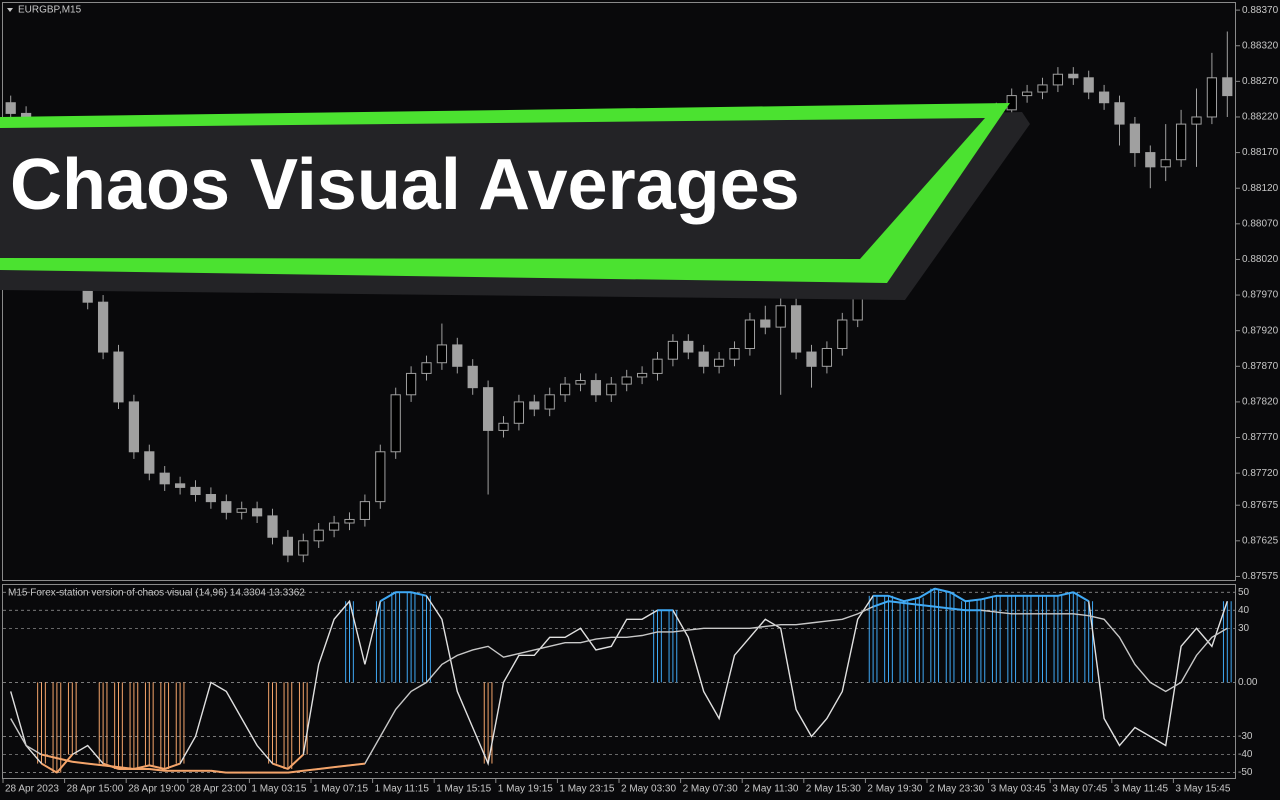  What do you see at coordinates (586, 789) in the screenshot?
I see `x-tick-label: 1 May 23:15` at bounding box center [586, 789].